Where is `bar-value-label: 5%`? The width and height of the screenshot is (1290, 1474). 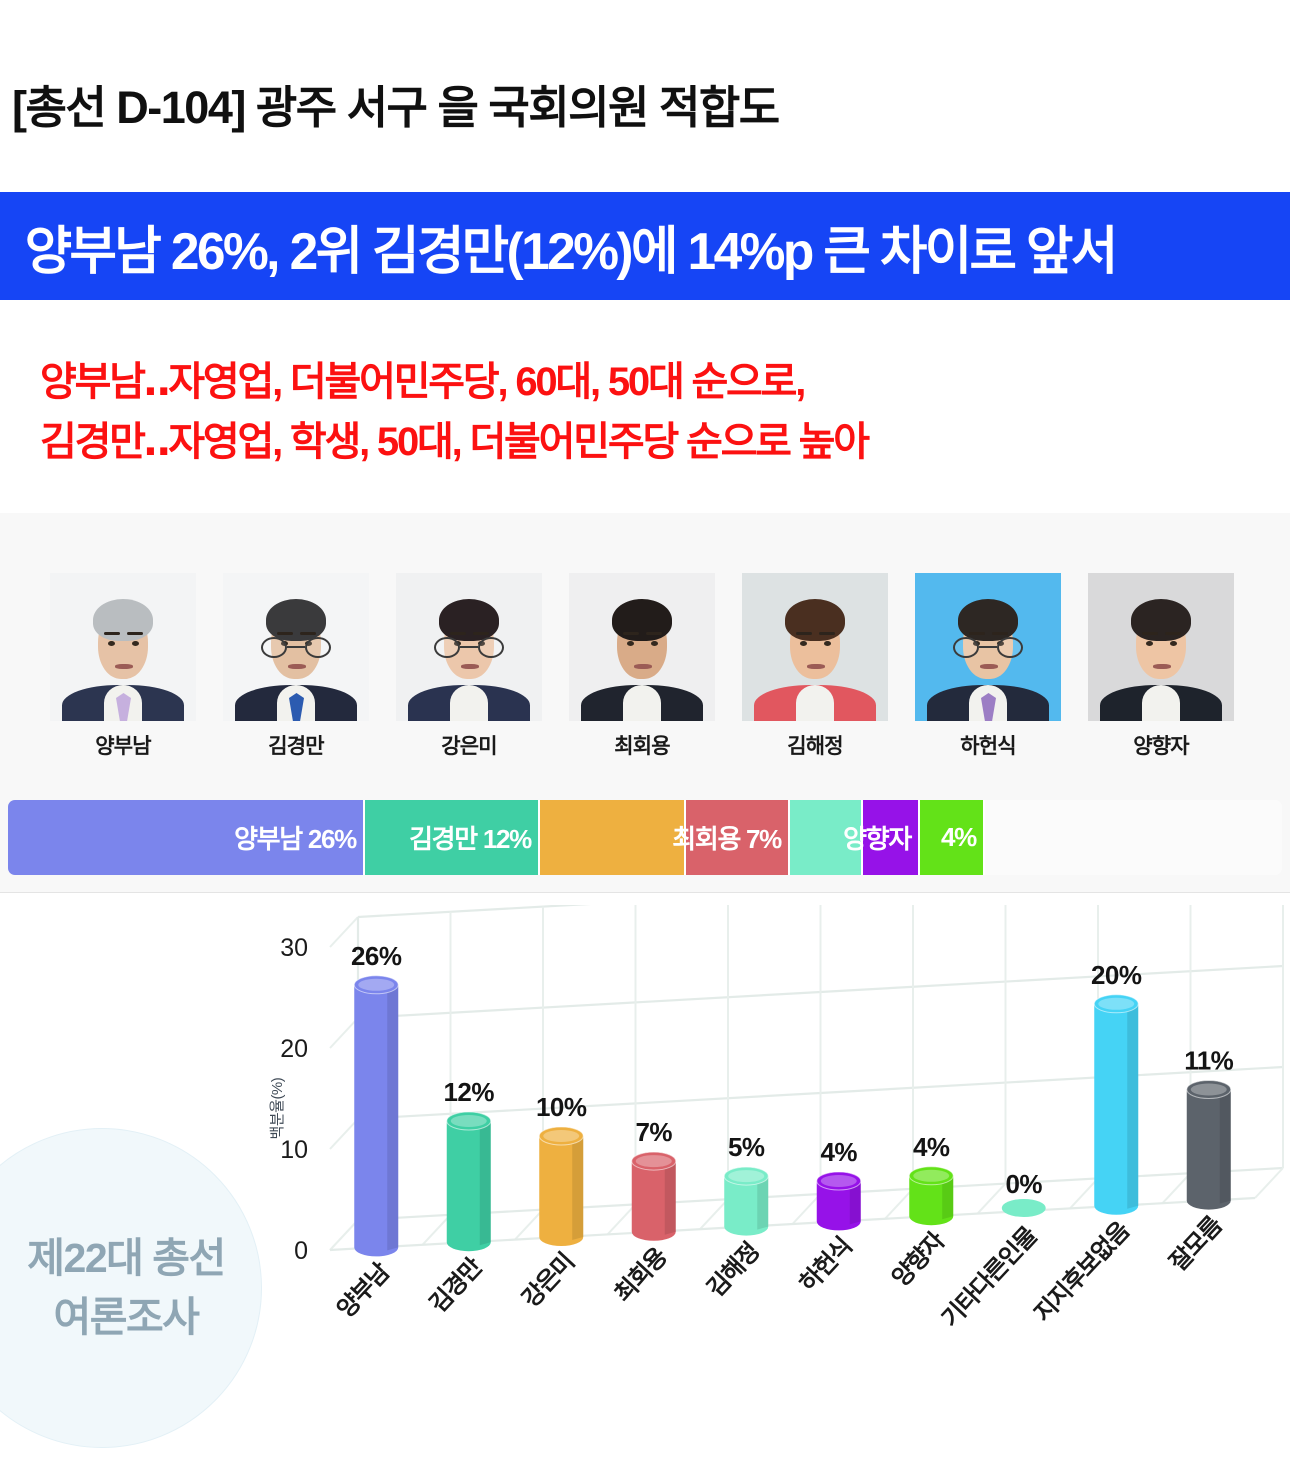 bar-value-label: 5% is located at coordinates (746, 1147).